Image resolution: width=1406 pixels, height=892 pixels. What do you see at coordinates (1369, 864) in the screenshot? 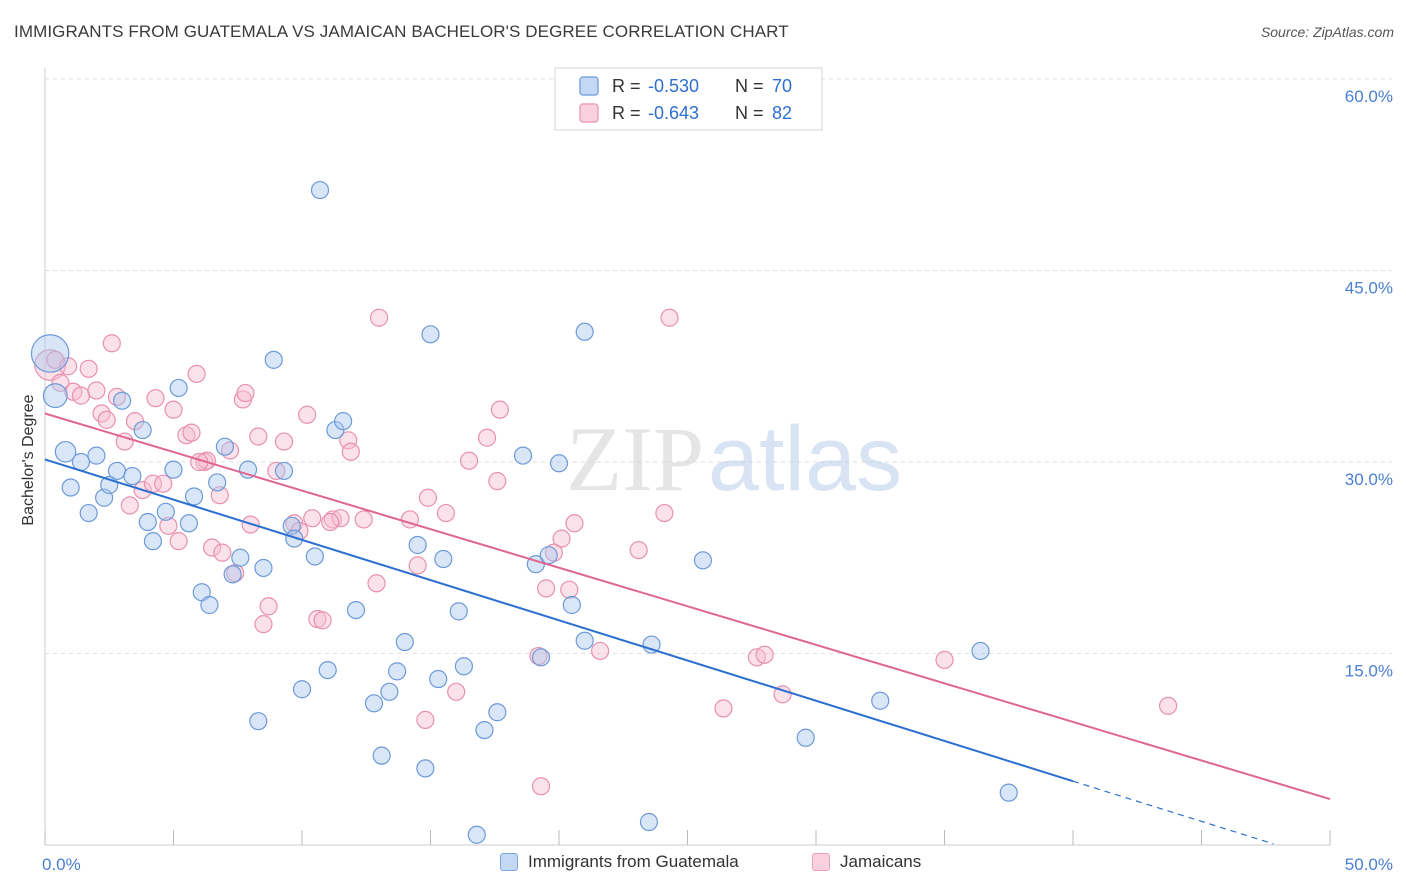
I see `x-tick-label: 50.0%` at bounding box center [1369, 864].